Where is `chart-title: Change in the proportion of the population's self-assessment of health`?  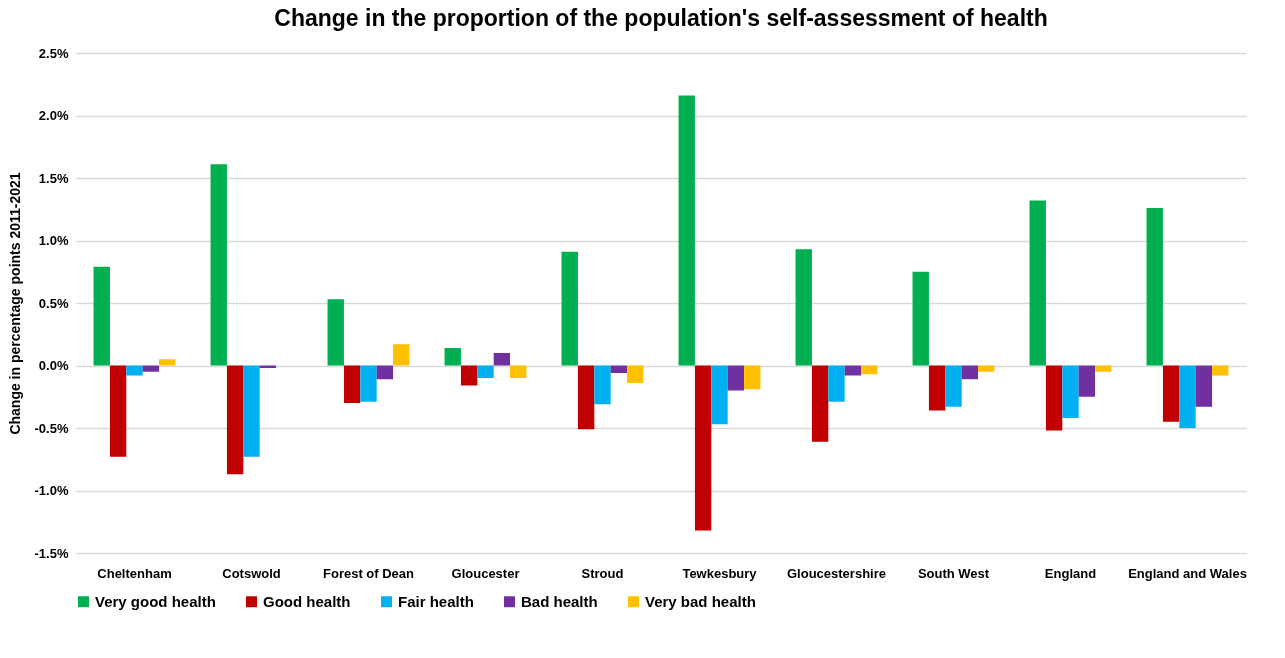
chart-title: Change in the proportion of the population's self-assessment of health is located at coordinates (661, 18).